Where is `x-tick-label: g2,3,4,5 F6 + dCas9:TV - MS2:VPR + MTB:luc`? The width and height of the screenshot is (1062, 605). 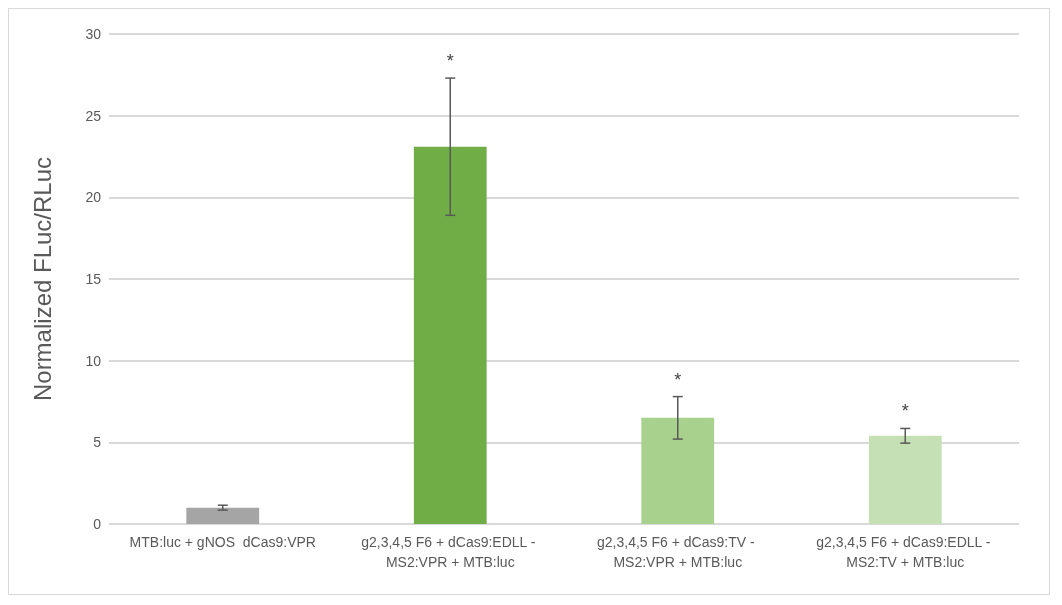 x-tick-label: g2,3,4,5 F6 + dCas9:TV - MS2:VPR + MTB:luc is located at coordinates (678, 552).